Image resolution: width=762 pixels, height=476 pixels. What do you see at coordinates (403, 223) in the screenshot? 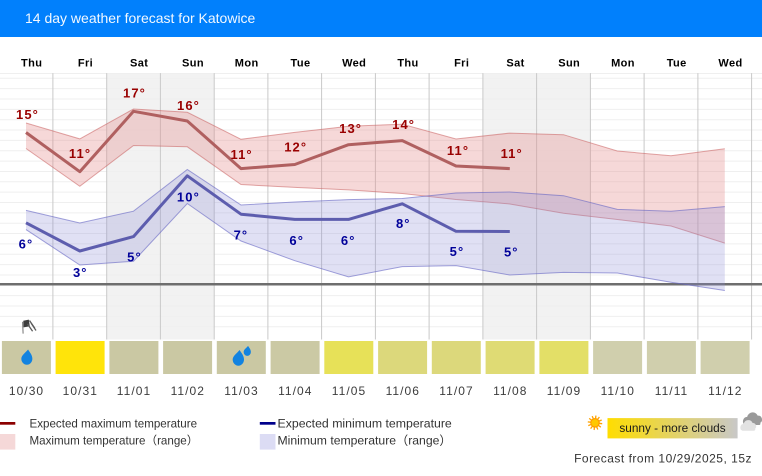
I see `svg-text: 8°` at bounding box center [403, 223].